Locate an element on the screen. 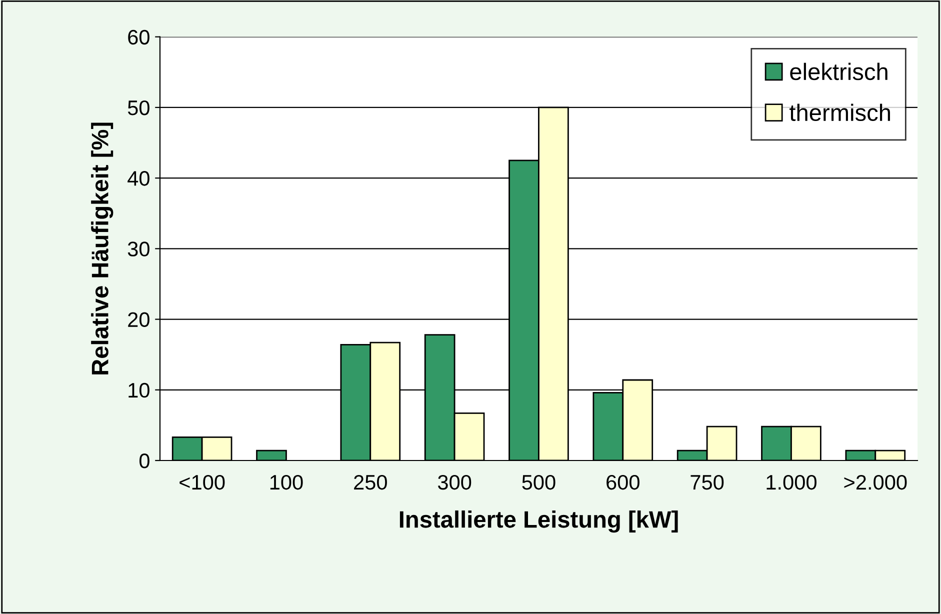 The height and width of the screenshot is (614, 941). y-tick-label: 60 is located at coordinates (139, 37).